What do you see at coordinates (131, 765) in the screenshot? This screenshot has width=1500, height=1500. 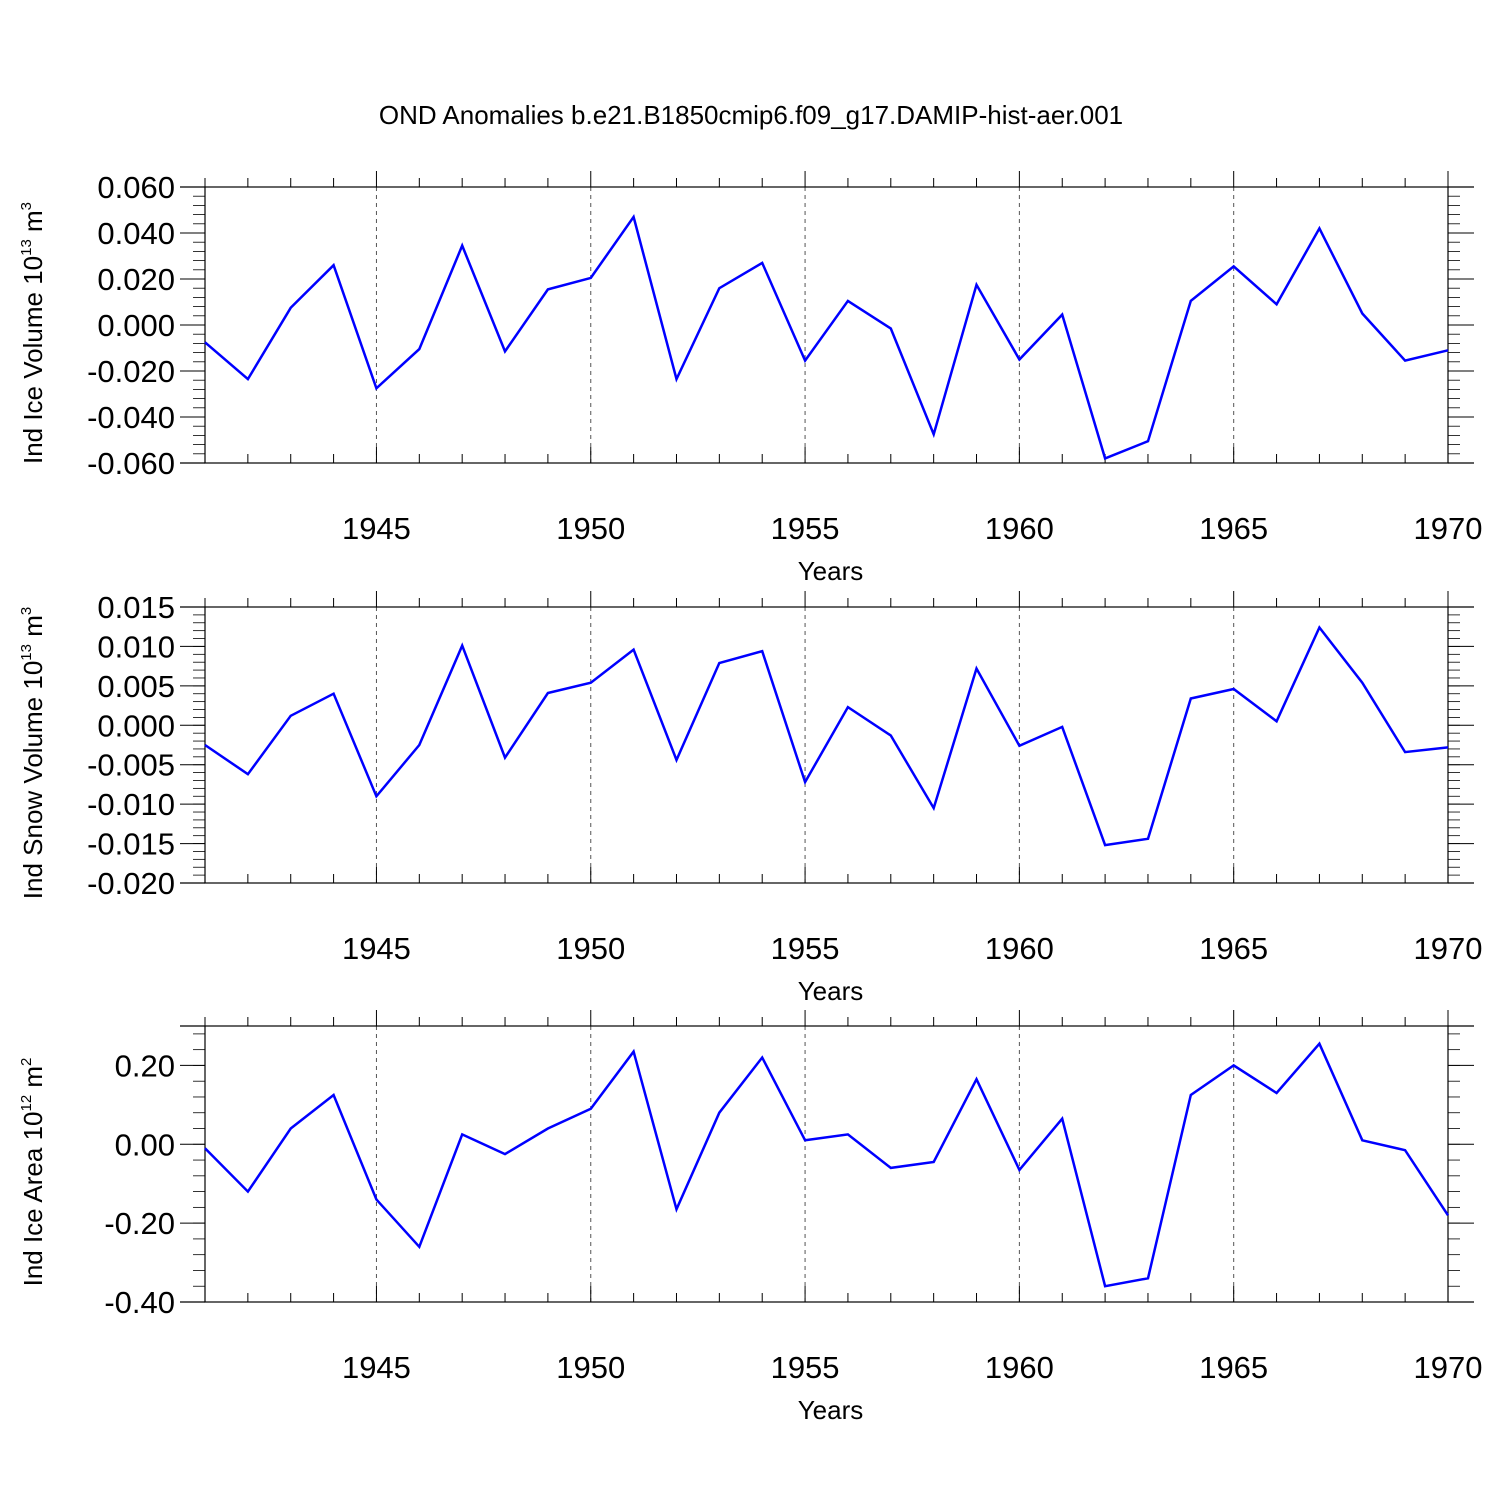 I see `y-tick-label: -0.005` at bounding box center [131, 765].